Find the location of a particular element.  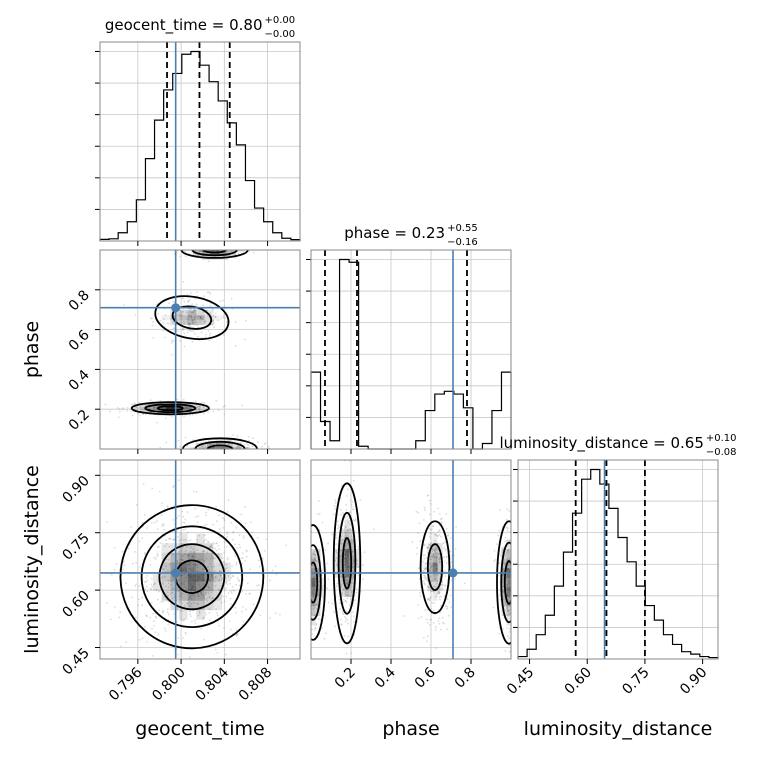

x-tick-label: 0.8 is located at coordinates (465, 678).